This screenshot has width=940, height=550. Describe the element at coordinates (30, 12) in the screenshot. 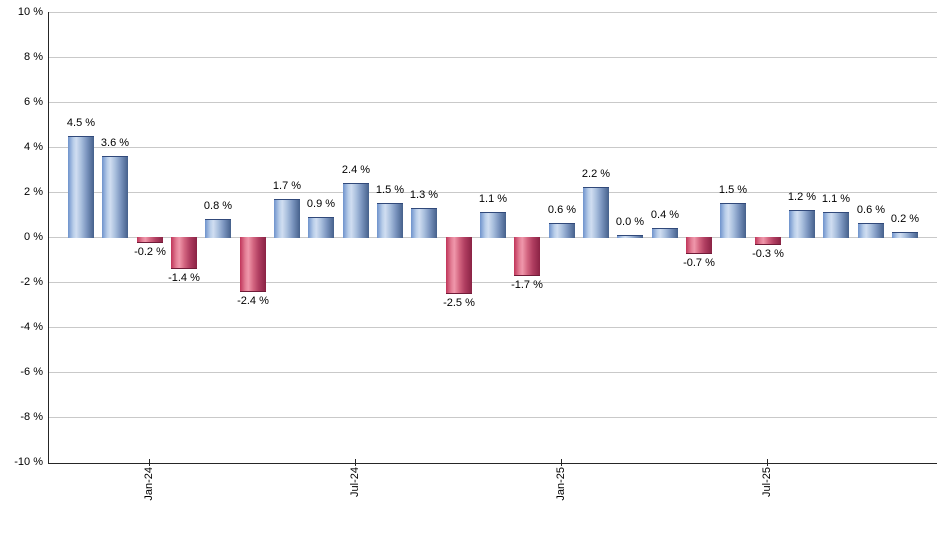

I see `y-axis-tick-label: 10 %` at that location.